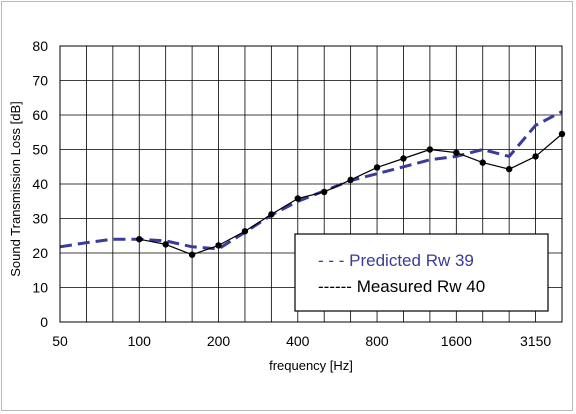 This screenshot has height=414, width=576. I want to click on y-tick-label: 60, so click(40, 115).